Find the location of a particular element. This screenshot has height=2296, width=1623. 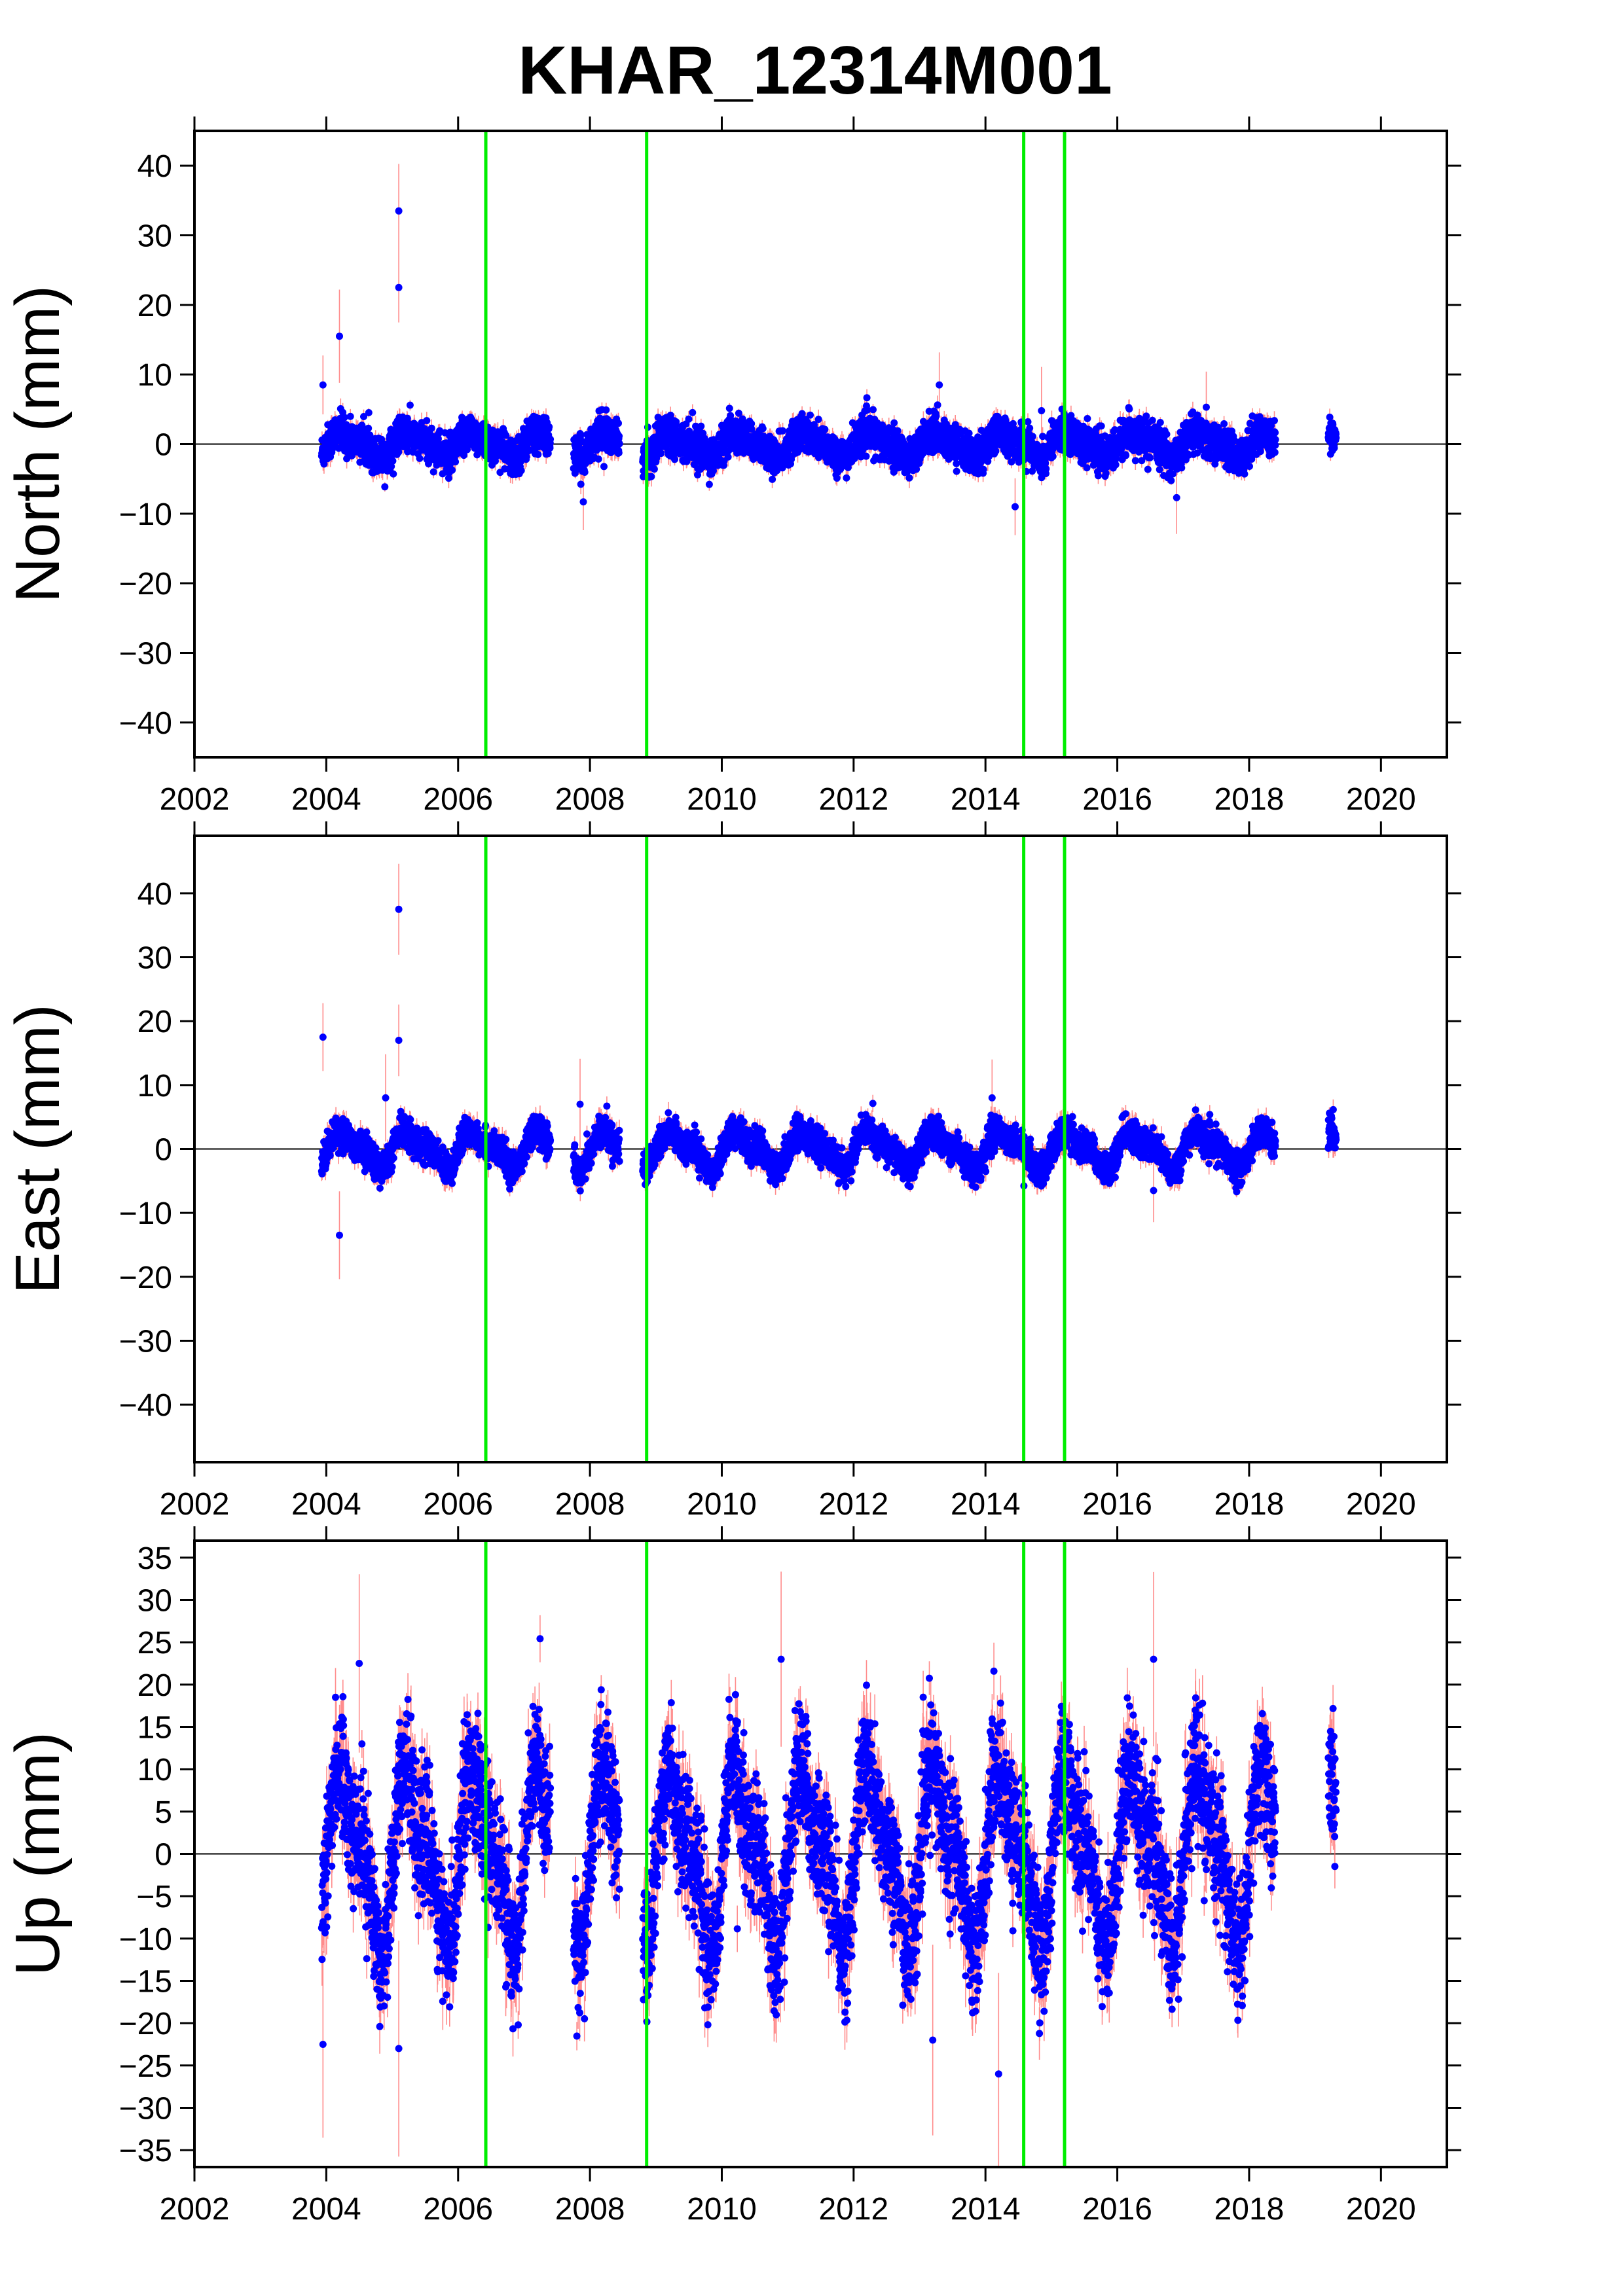

chart-title: KHAR_12314M001 is located at coordinates (815, 71).